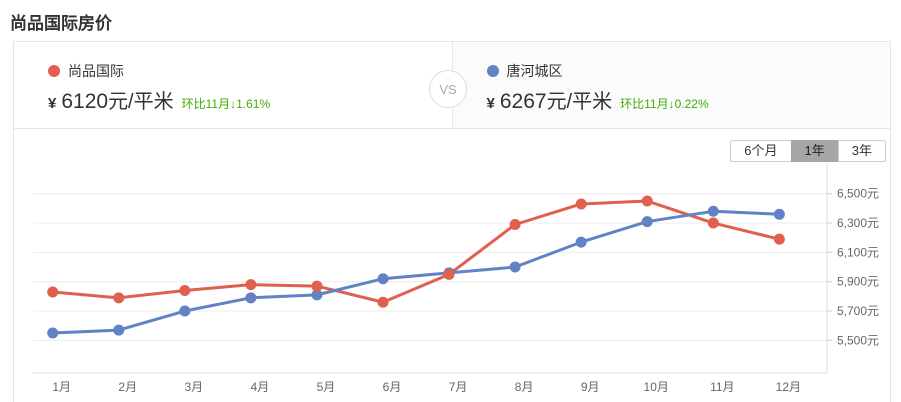  Describe the element at coordinates (858, 223) in the screenshot. I see `y-axis-label: 6,300元` at that location.